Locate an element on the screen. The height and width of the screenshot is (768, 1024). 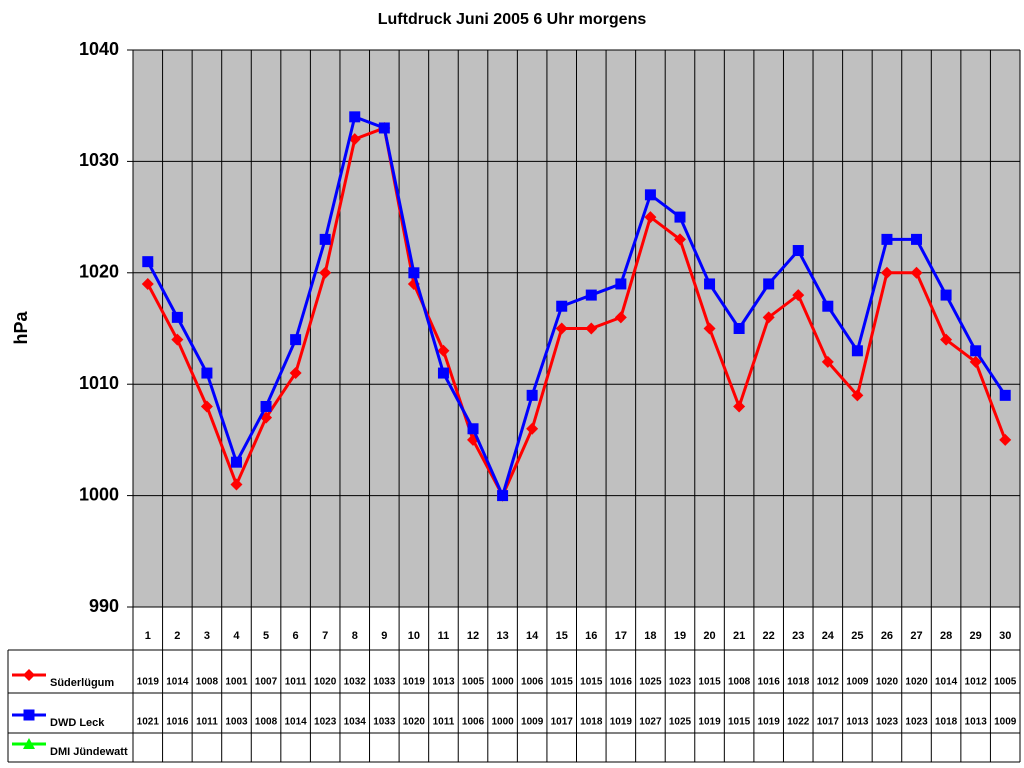
table-value: 1001 is located at coordinates (236, 682).